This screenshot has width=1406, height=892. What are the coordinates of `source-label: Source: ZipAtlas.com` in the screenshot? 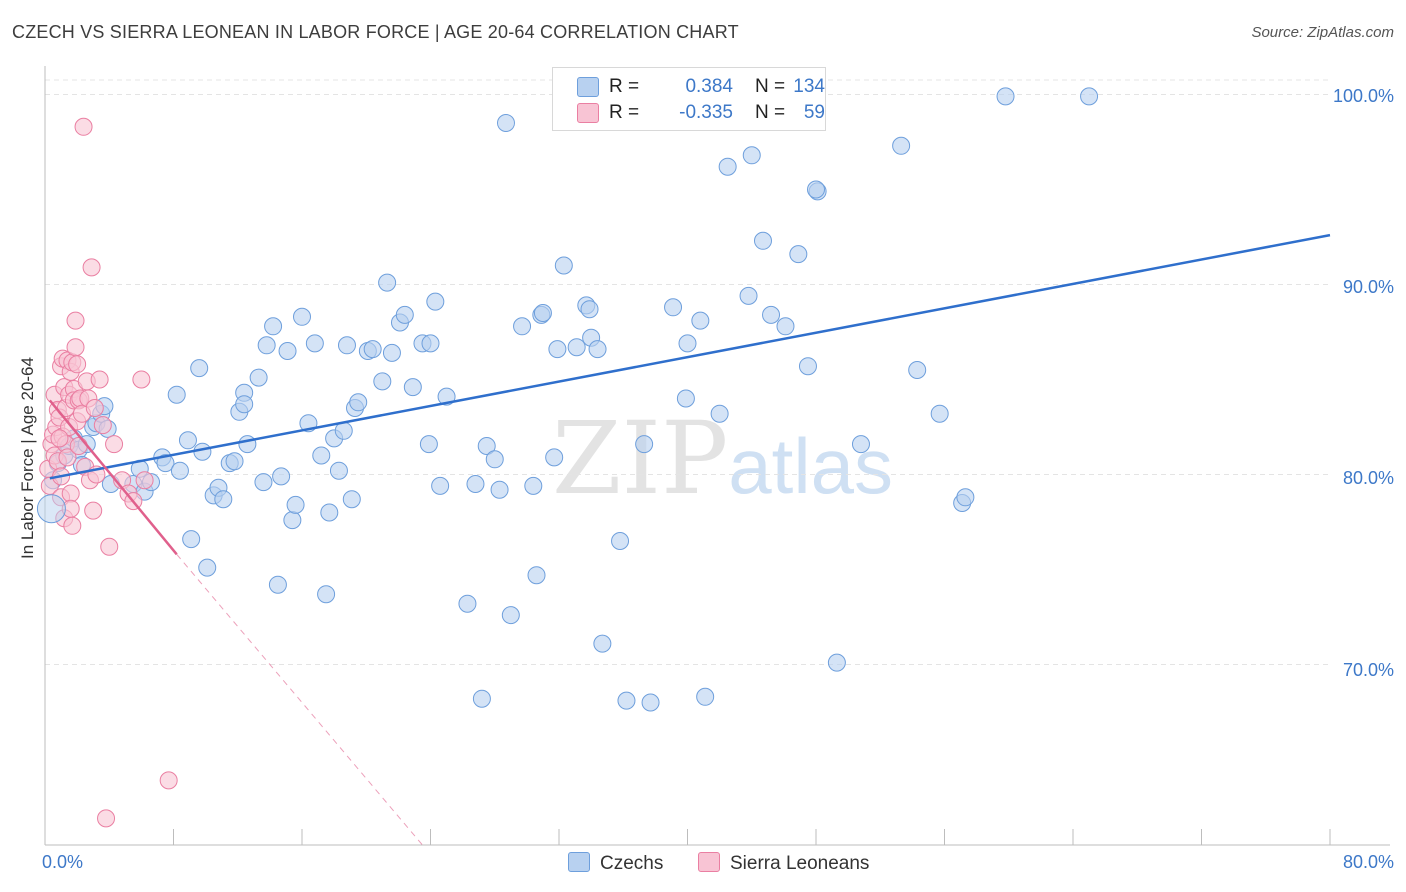 It's located at (1322, 32).